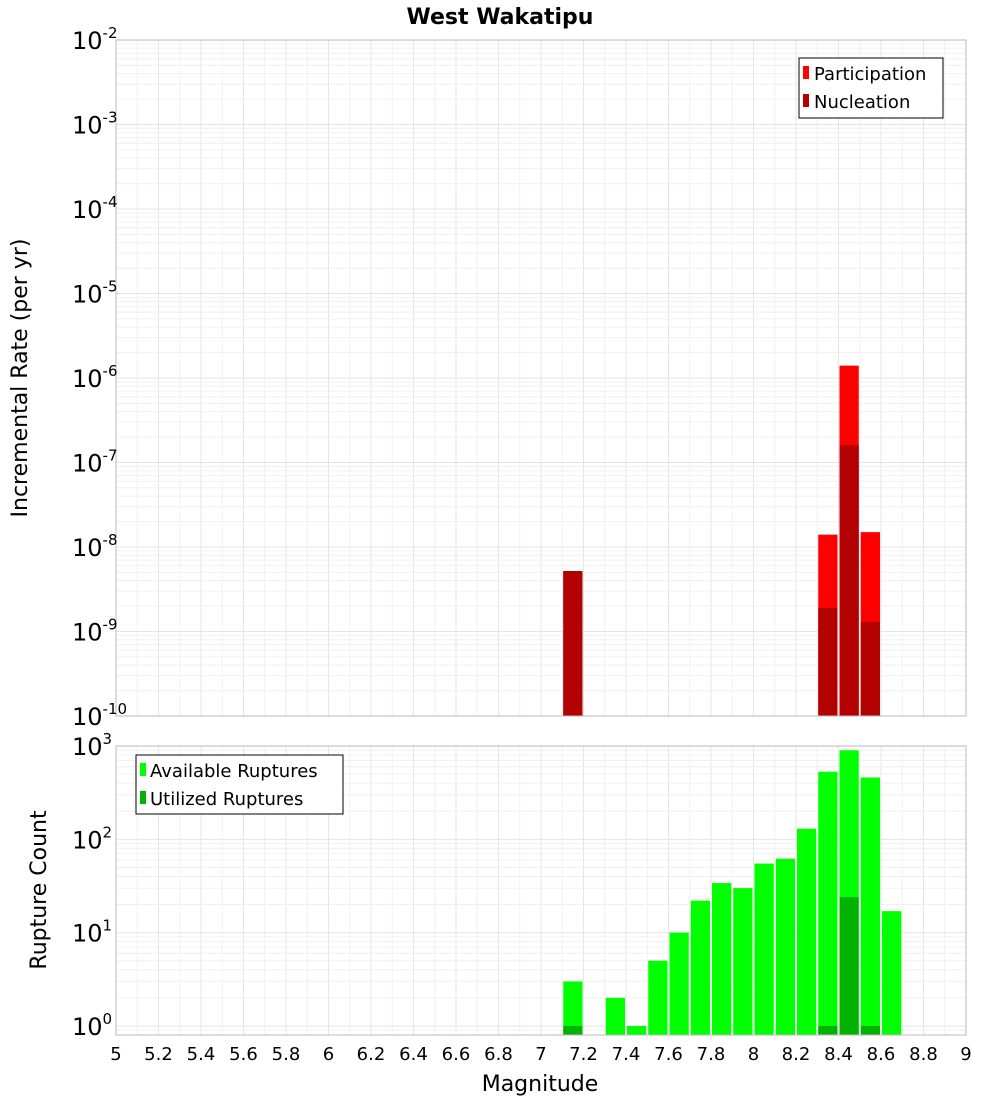  What do you see at coordinates (143, 797) in the screenshot?
I see `utilized-ruptures-legend-swatch` at bounding box center [143, 797].